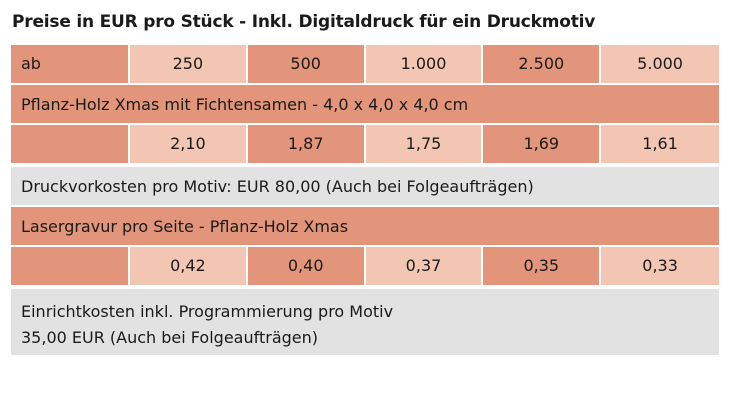  What do you see at coordinates (424, 266) in the screenshot?
I see `price-cell: 0,37` at bounding box center [424, 266].